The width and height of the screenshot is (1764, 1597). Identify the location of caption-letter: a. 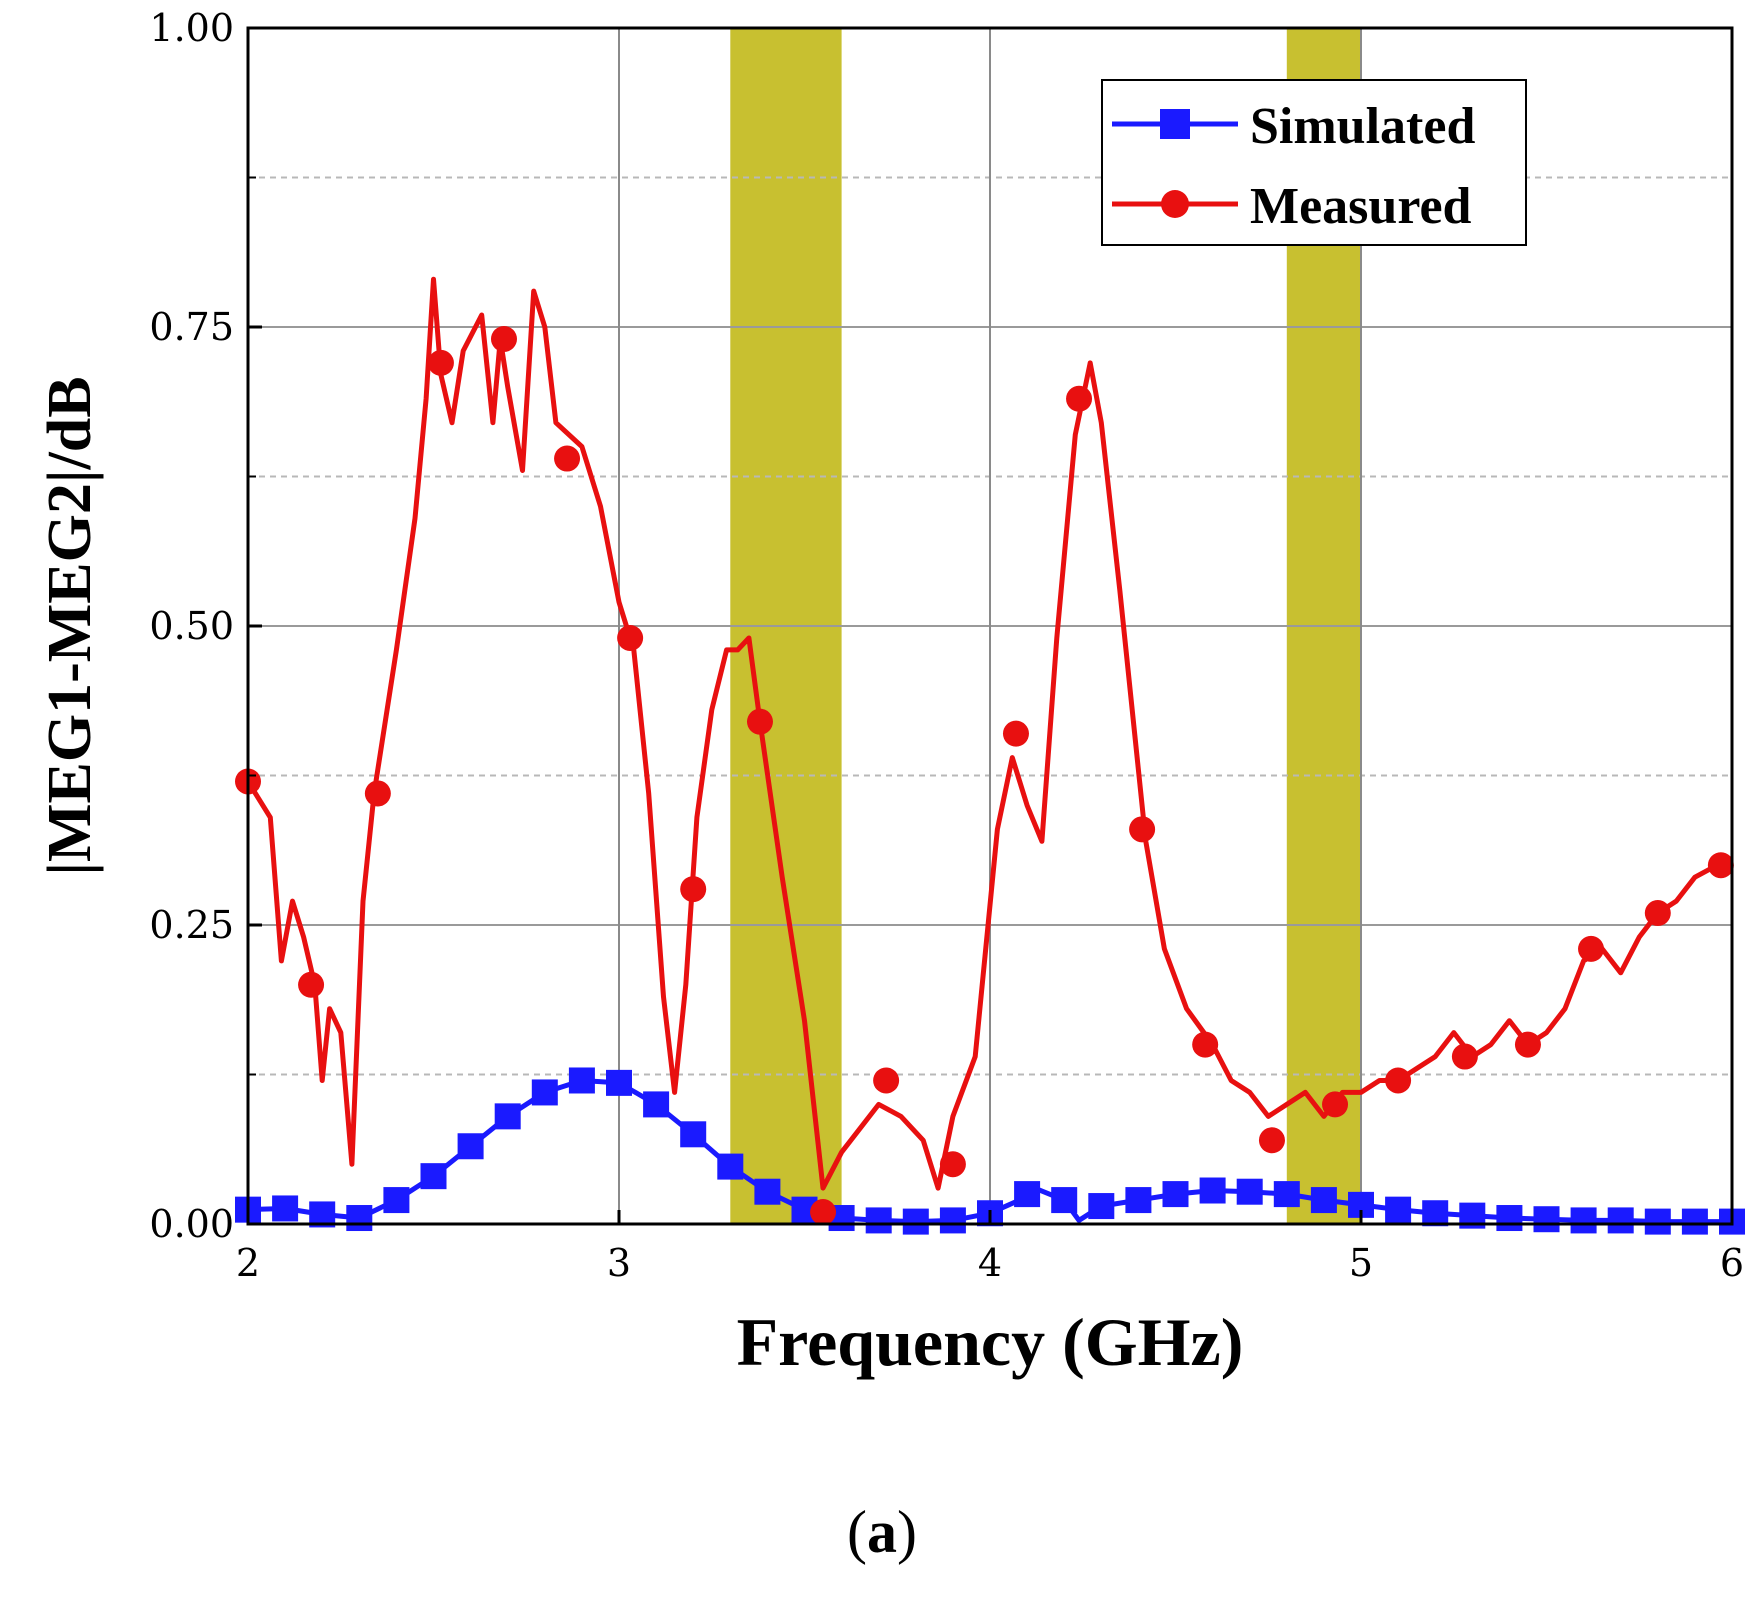
(882, 1532).